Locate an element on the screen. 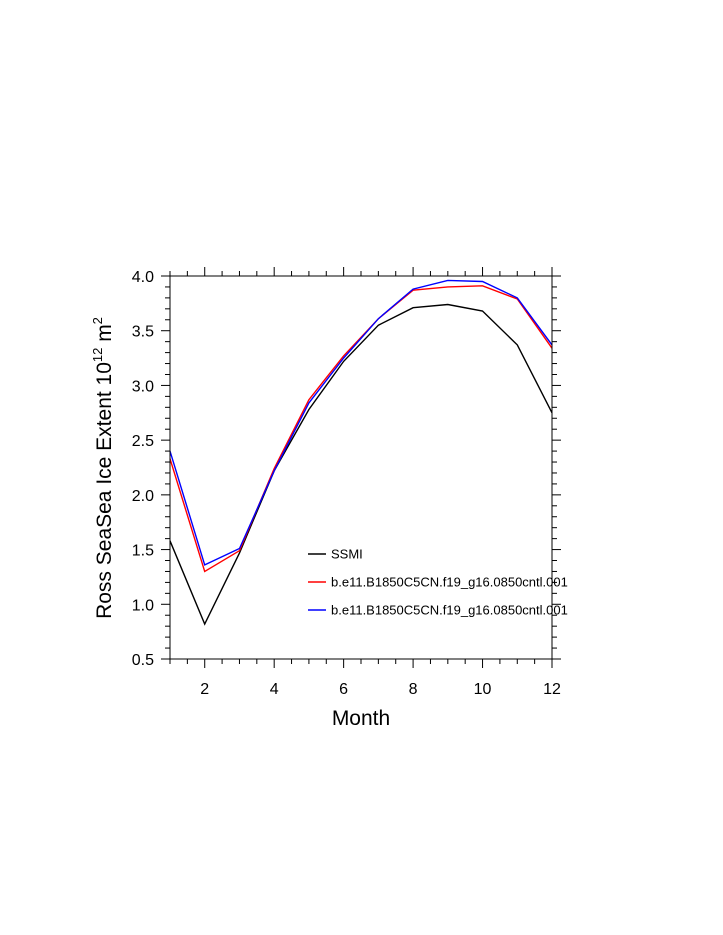 The height and width of the screenshot is (935, 723). x-tick-label: 10 is located at coordinates (483, 689).